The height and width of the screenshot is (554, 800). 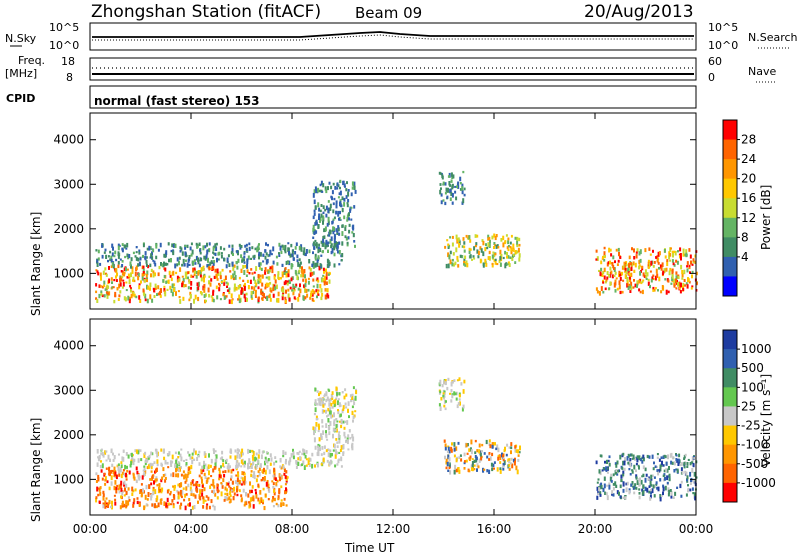 I want to click on velocity-ytick-label: 4000, so click(x=68, y=346).